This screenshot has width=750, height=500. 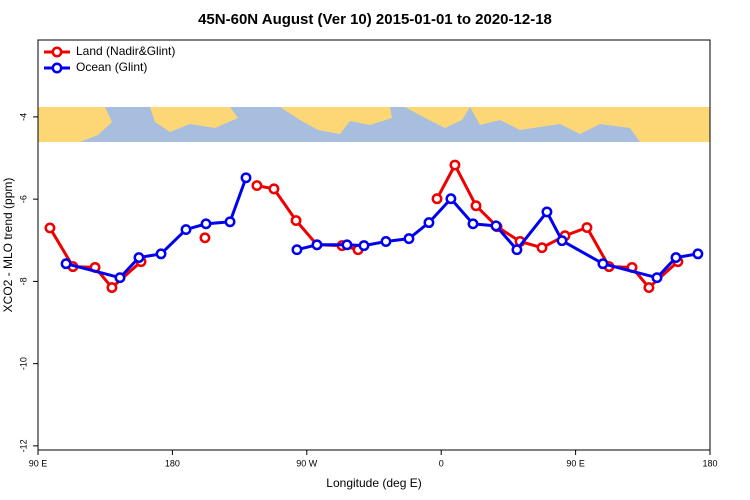 I want to click on y-tick-label: -6, so click(x=23, y=199).